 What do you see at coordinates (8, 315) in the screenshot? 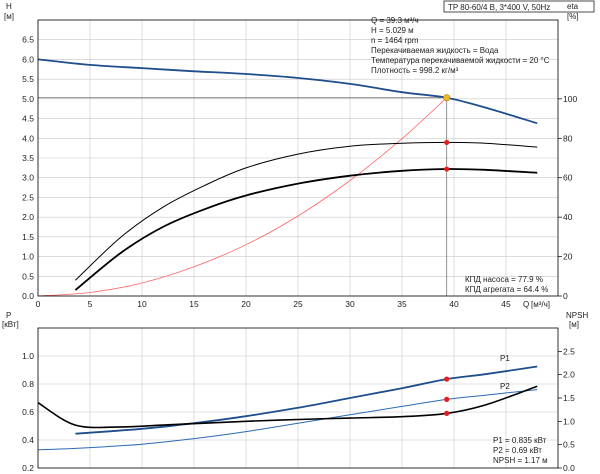
I see `p-axis-letter: P` at bounding box center [8, 315].